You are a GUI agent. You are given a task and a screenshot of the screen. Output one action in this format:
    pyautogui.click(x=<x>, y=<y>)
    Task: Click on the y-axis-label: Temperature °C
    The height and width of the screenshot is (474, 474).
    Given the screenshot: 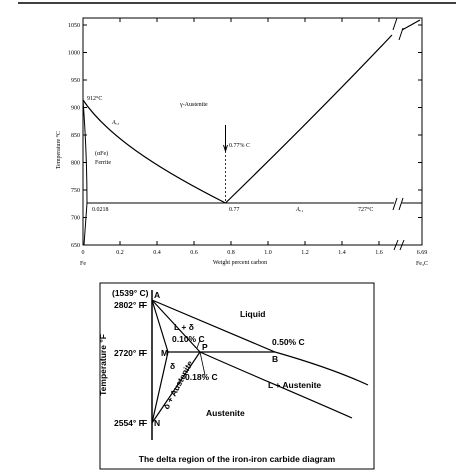 What is the action you would take?
    pyautogui.click(x=58, y=150)
    